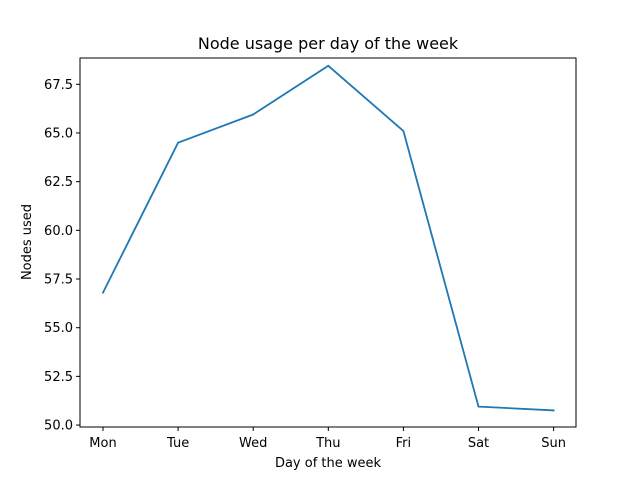 This screenshot has width=640, height=480. I want to click on x-tick-label: Tue, so click(177, 443).